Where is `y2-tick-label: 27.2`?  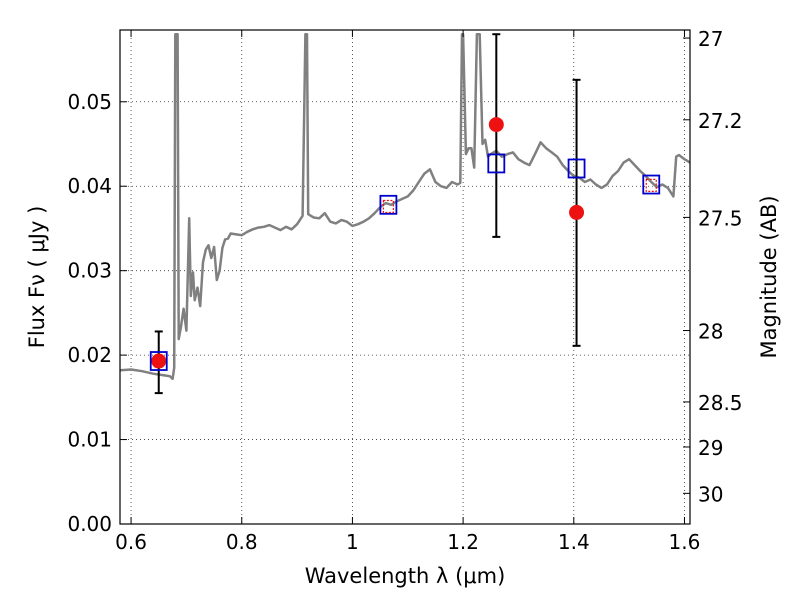 y2-tick-label: 27.2 is located at coordinates (720, 121).